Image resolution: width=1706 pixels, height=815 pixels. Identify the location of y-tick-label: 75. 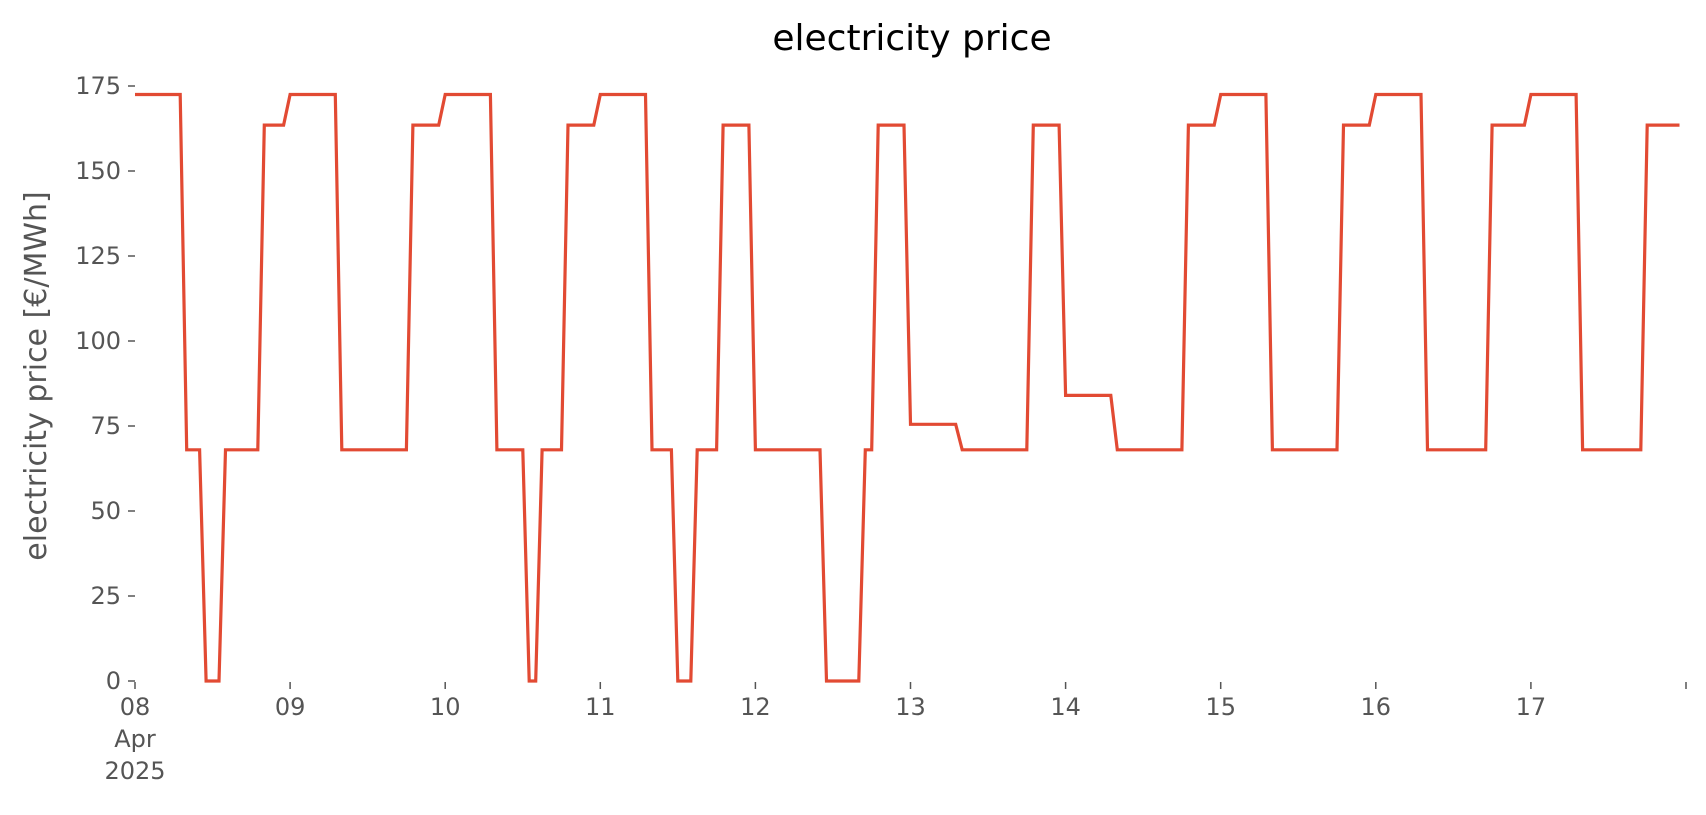
(105, 426).